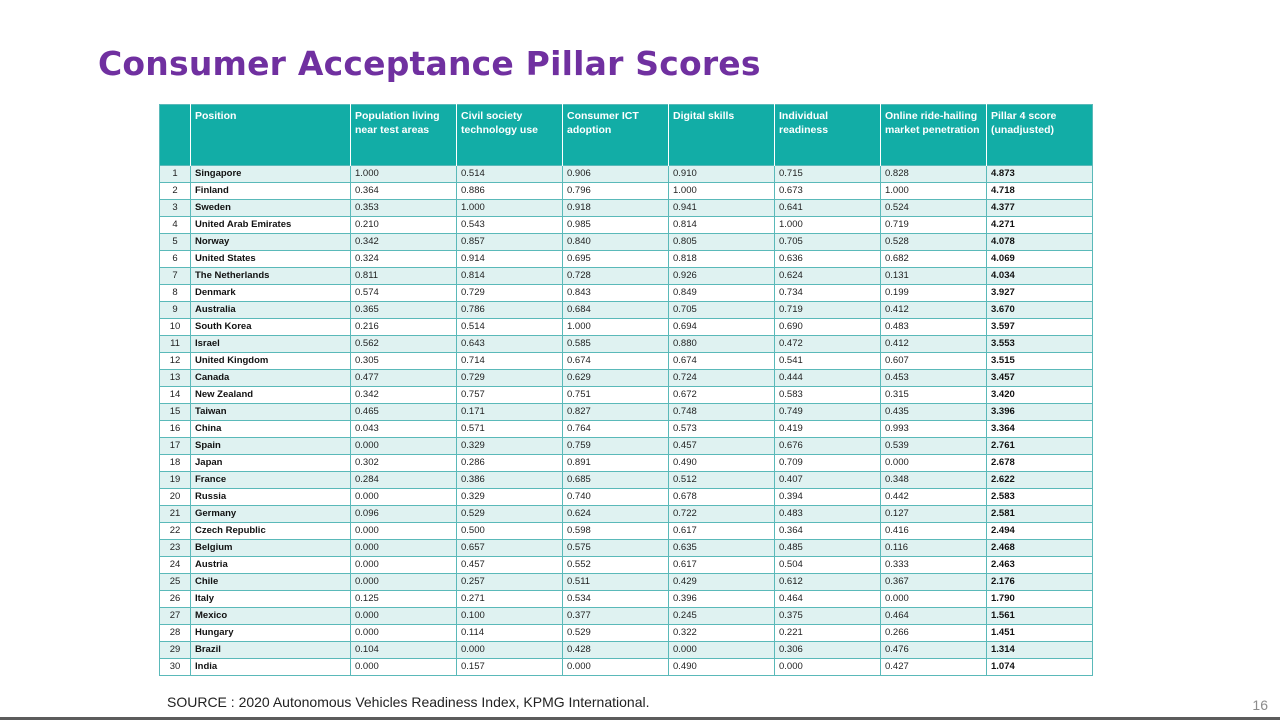  Describe the element at coordinates (721, 276) in the screenshot. I see `value-cell: 0.926` at that location.